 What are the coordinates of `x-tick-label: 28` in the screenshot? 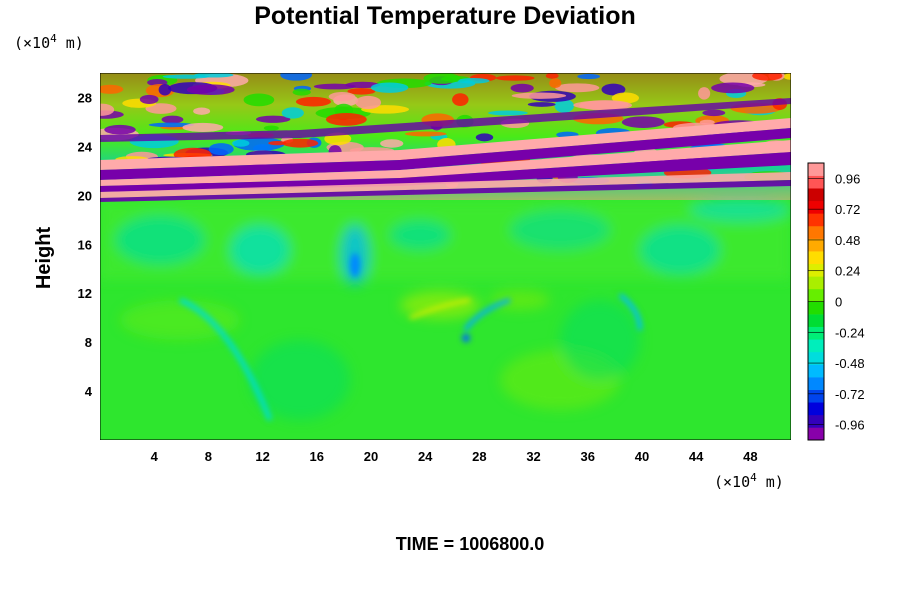 It's located at (479, 456).